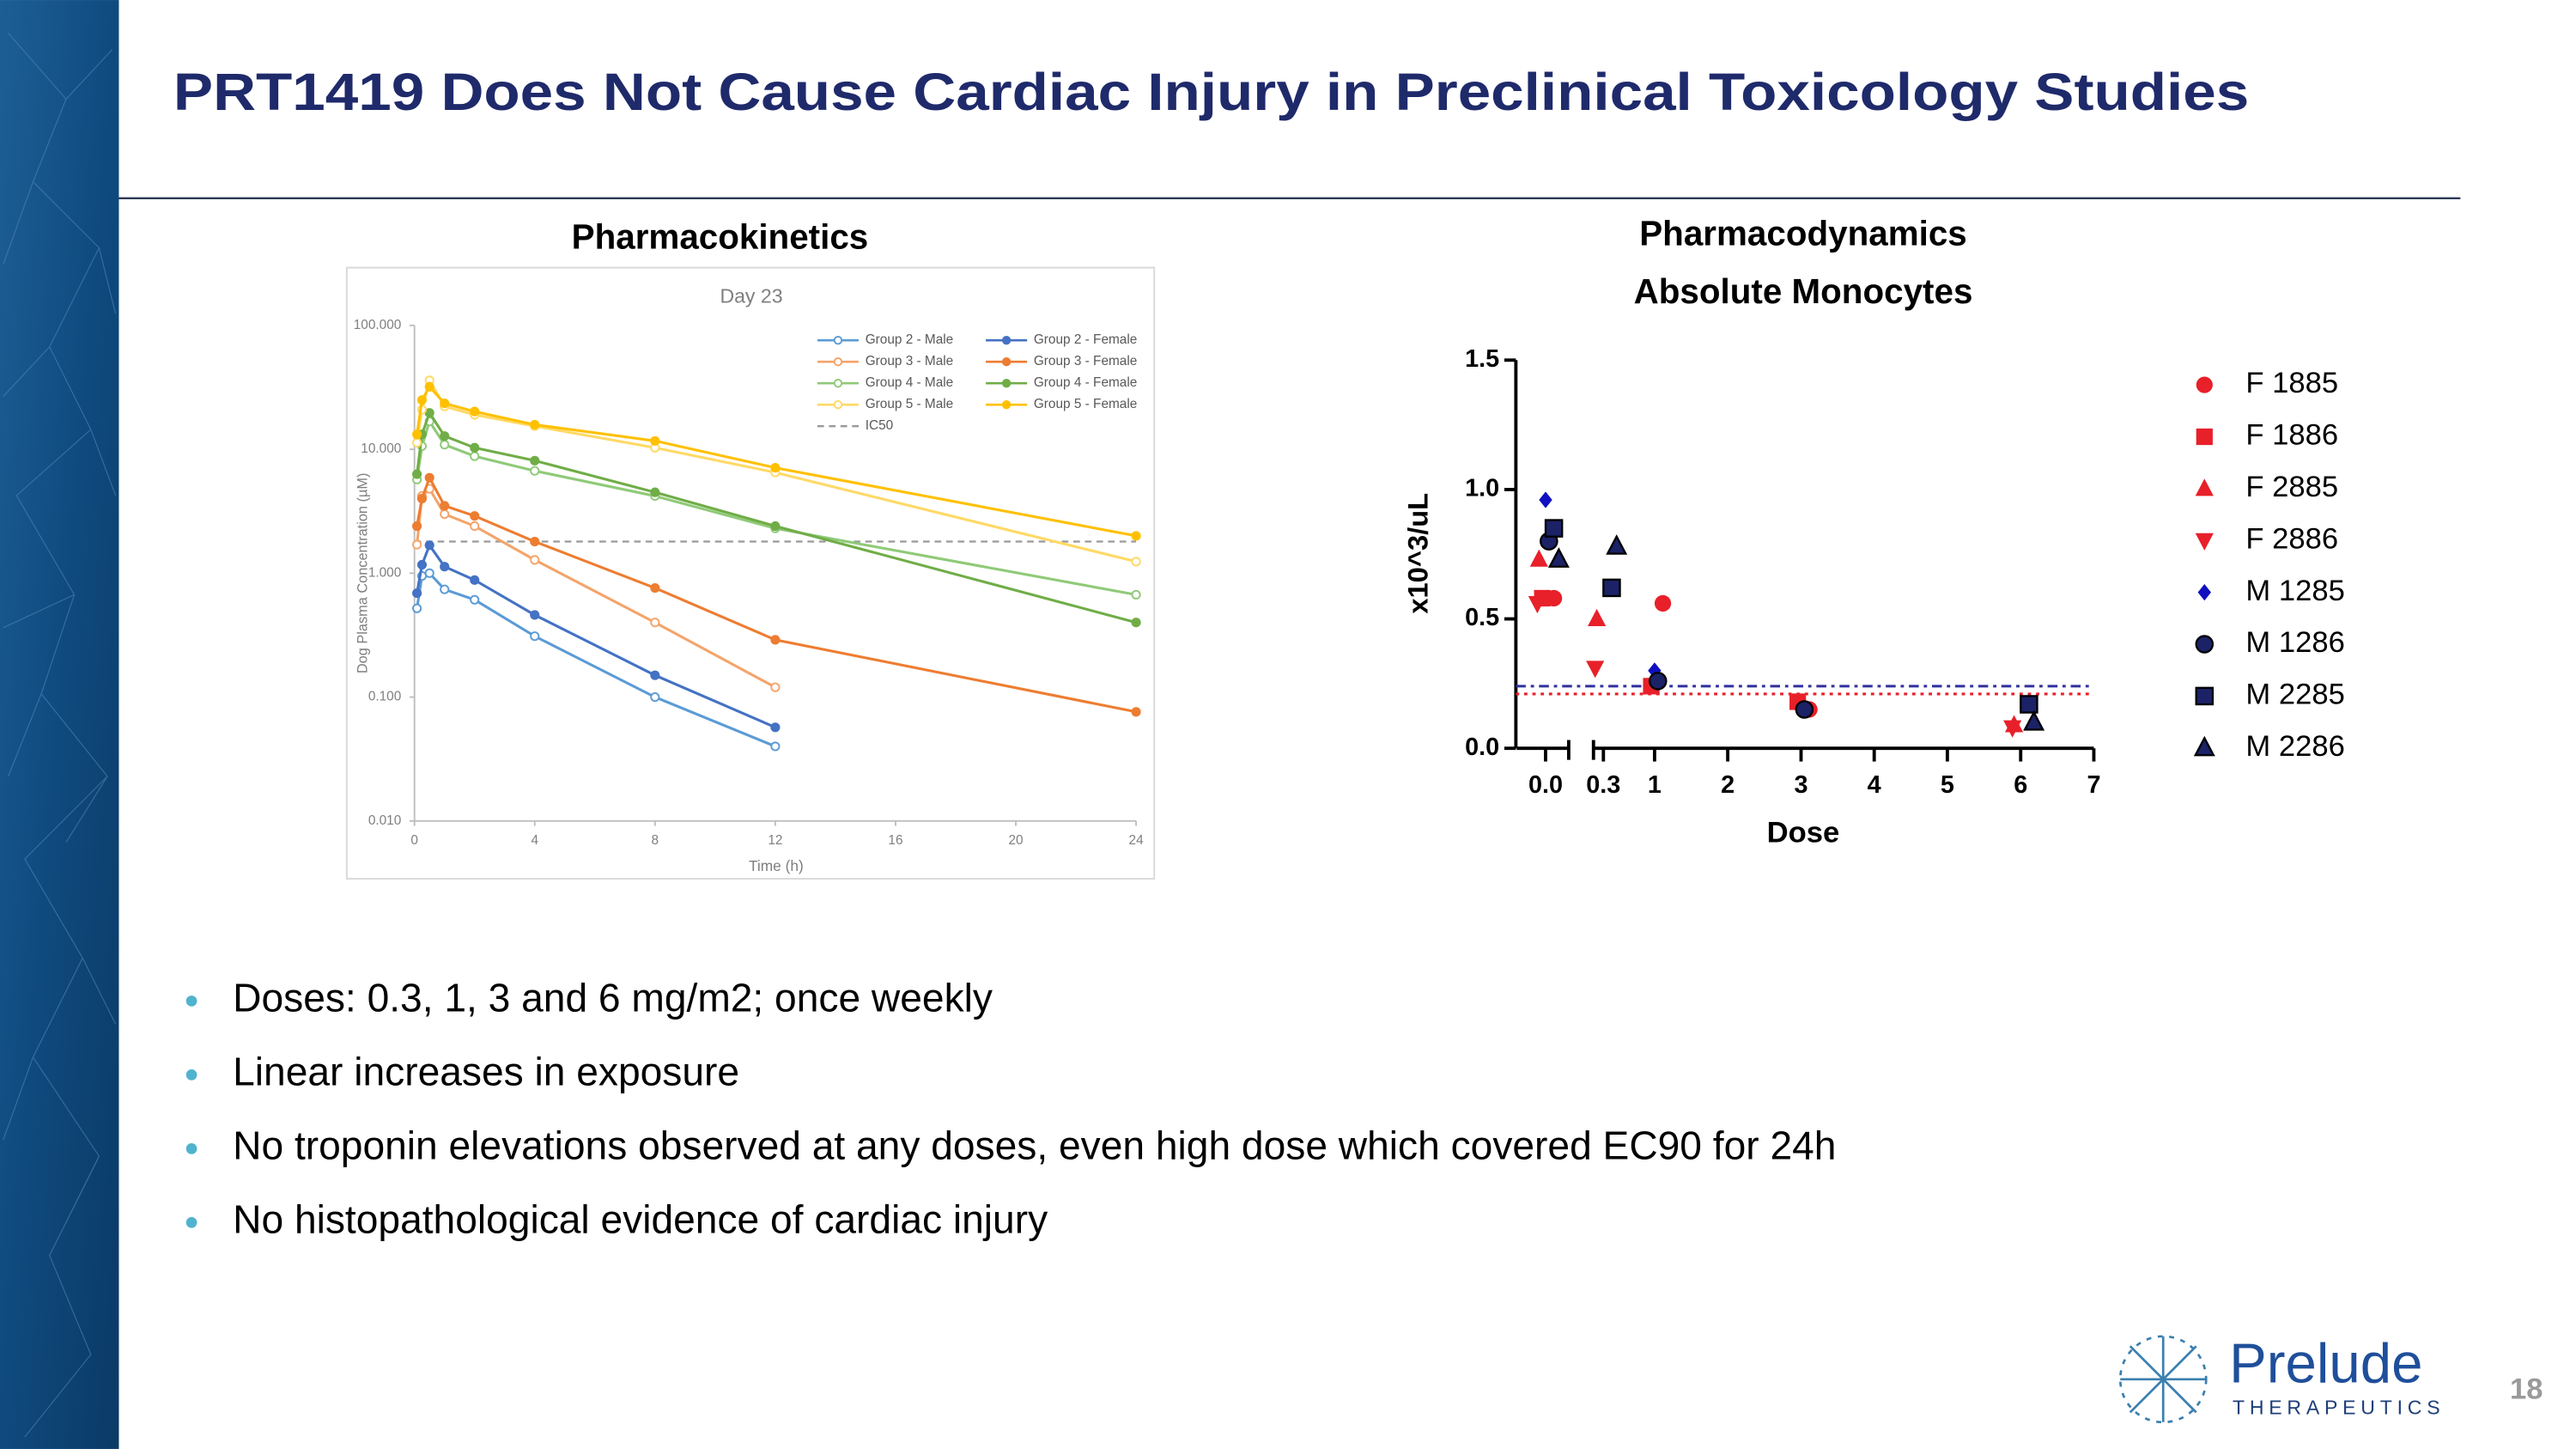 The width and height of the screenshot is (2576, 1449). I want to click on logo-mark, so click(2163, 1379).